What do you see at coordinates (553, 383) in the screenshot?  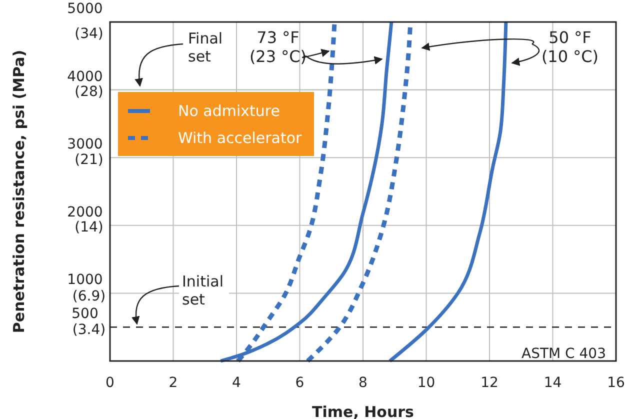 I see `x-tick-label: 14` at bounding box center [553, 383].